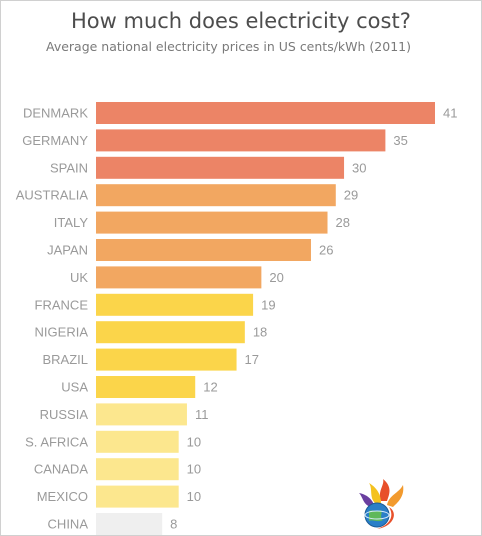 The width and height of the screenshot is (482, 536). Describe the element at coordinates (61, 469) in the screenshot. I see `category-label: CANADA` at that location.